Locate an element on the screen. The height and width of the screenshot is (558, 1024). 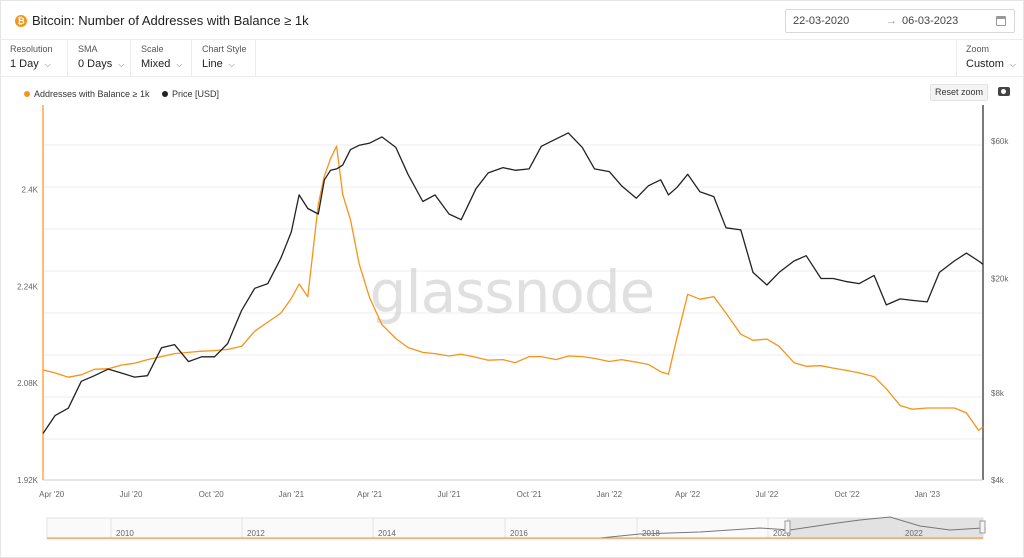
legend-item-price: Price [USD] is located at coordinates (190, 94).